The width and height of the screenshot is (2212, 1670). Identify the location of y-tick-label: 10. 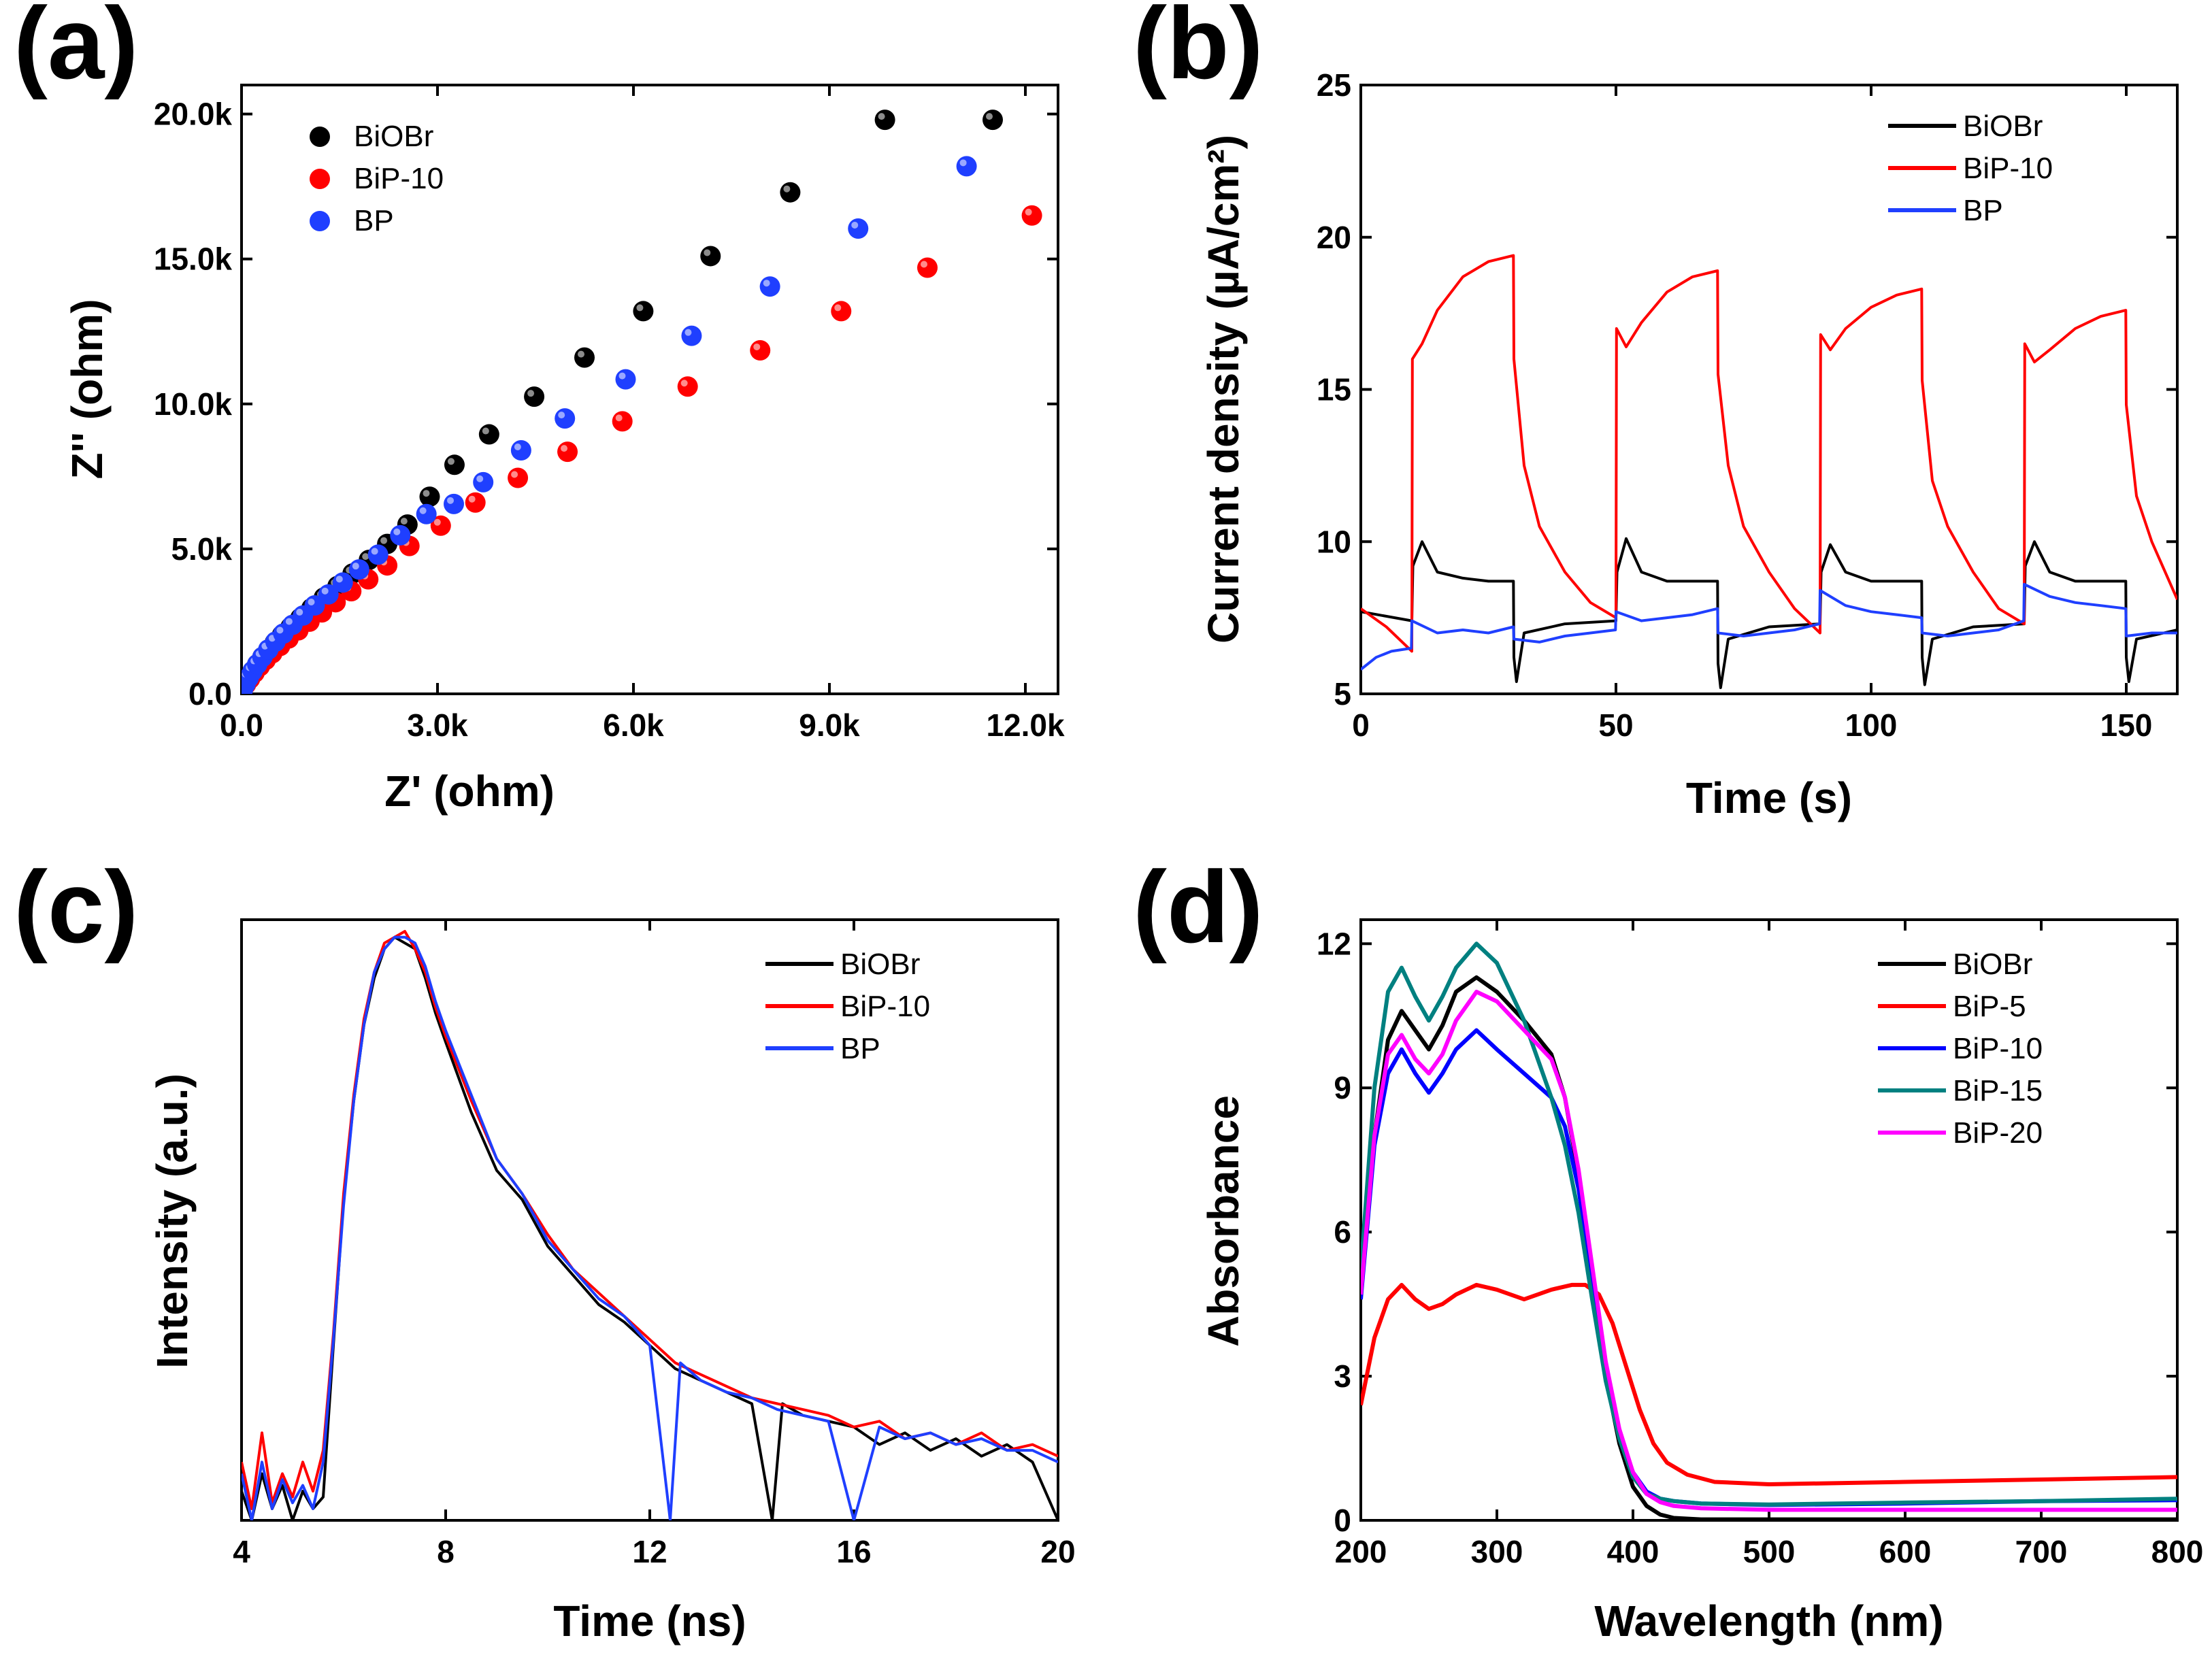
(1334, 542).